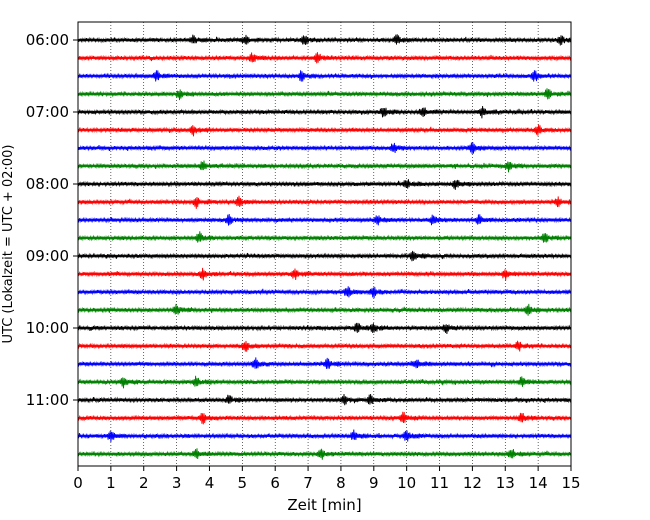  Describe the element at coordinates (538, 483) in the screenshot. I see `x-tick-label-14: 14` at that location.